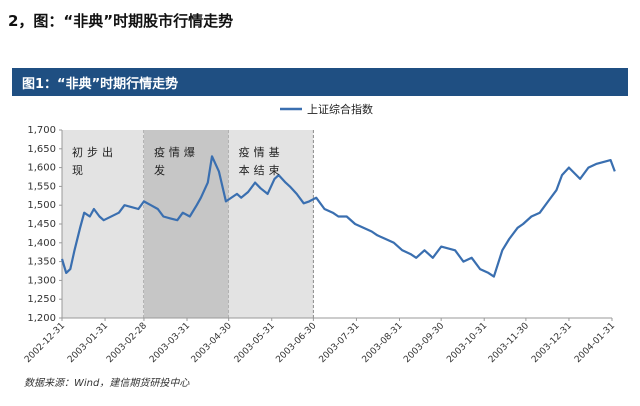 Image resolution: width=640 pixels, height=406 pixels. I want to click on x-tick-label: 2002-12-31, so click(45, 343).